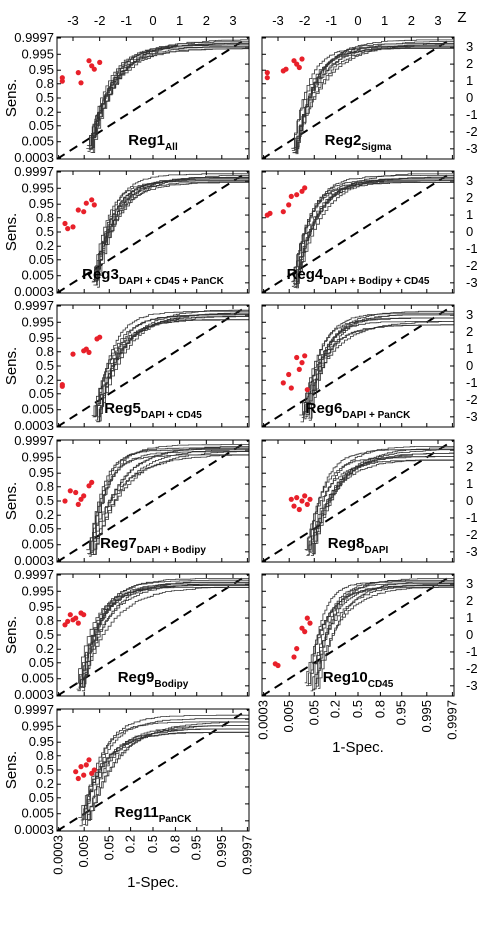 Image resolution: width=488 pixels, height=928 pixels. I want to click on panel-title-main: Reg9, so click(136, 677).